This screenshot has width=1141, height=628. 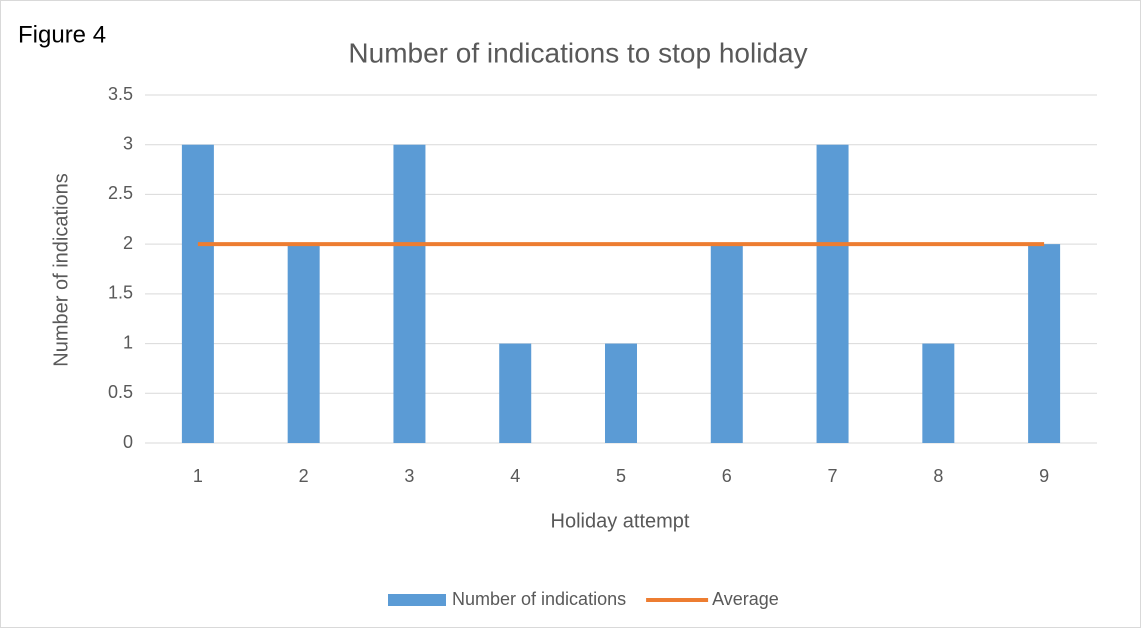 I want to click on y-tick-label: 0.5, so click(x=120, y=392).